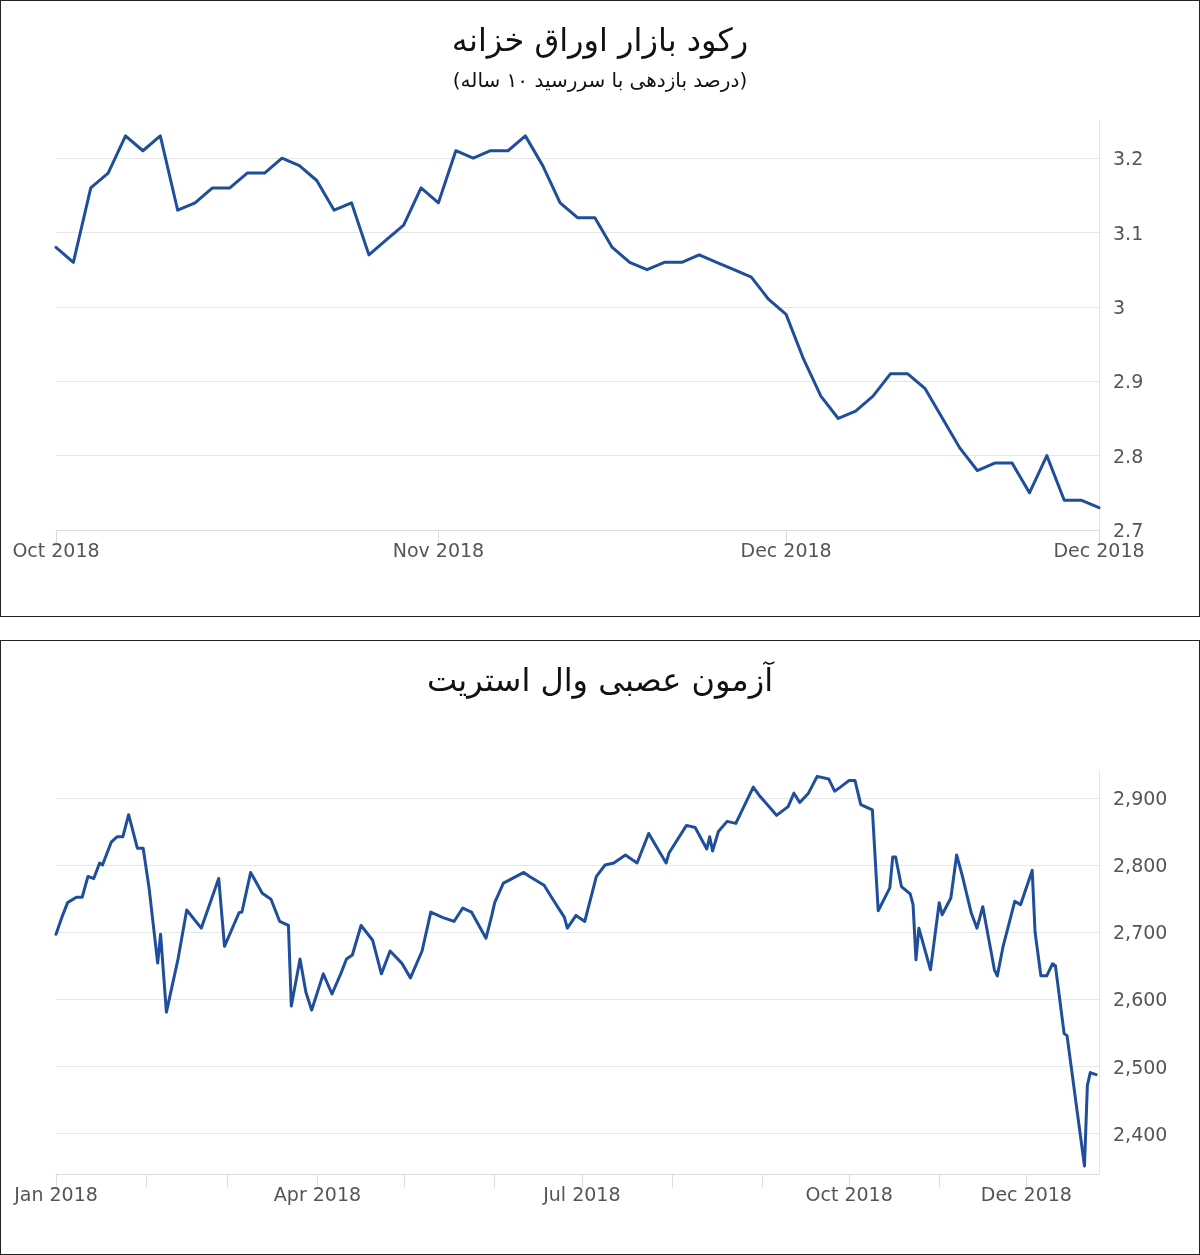 Image resolution: width=1200 pixels, height=1255 pixels. I want to click on chart-title: آزمون عصبی وال استریت, so click(601, 679).